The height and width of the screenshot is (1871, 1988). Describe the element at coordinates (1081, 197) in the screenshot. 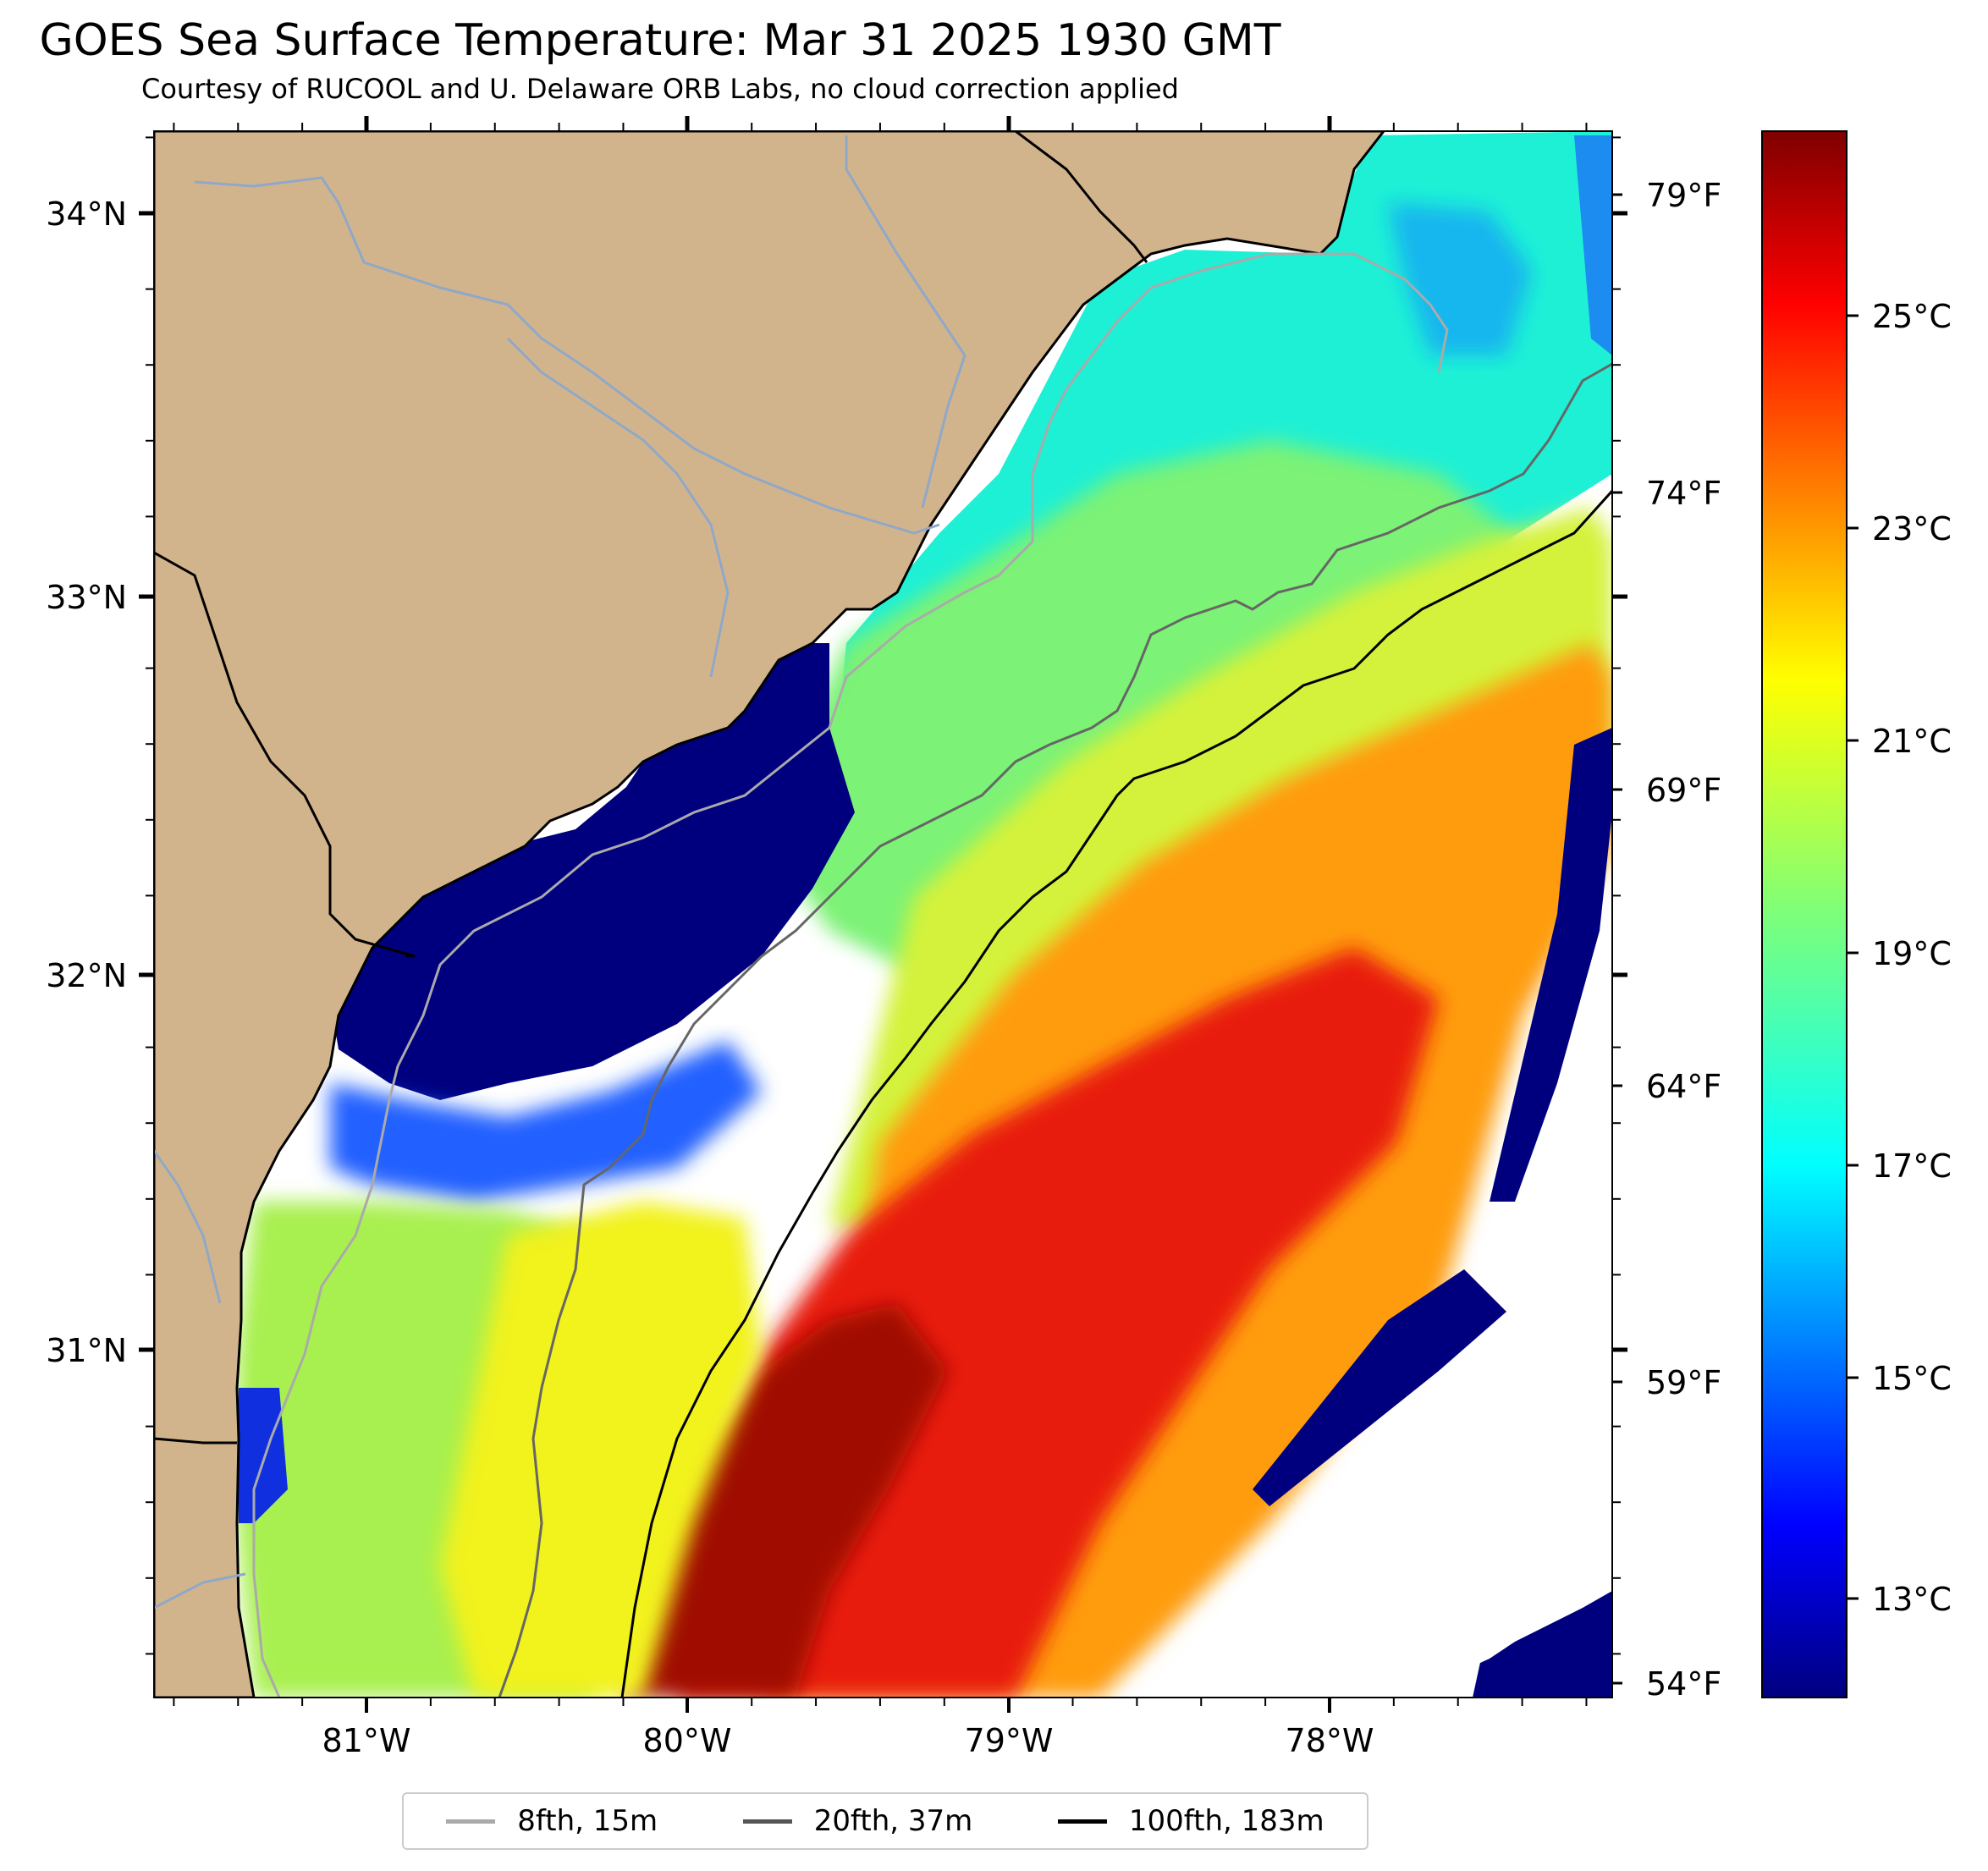

I see `state-boundary-north` at that location.